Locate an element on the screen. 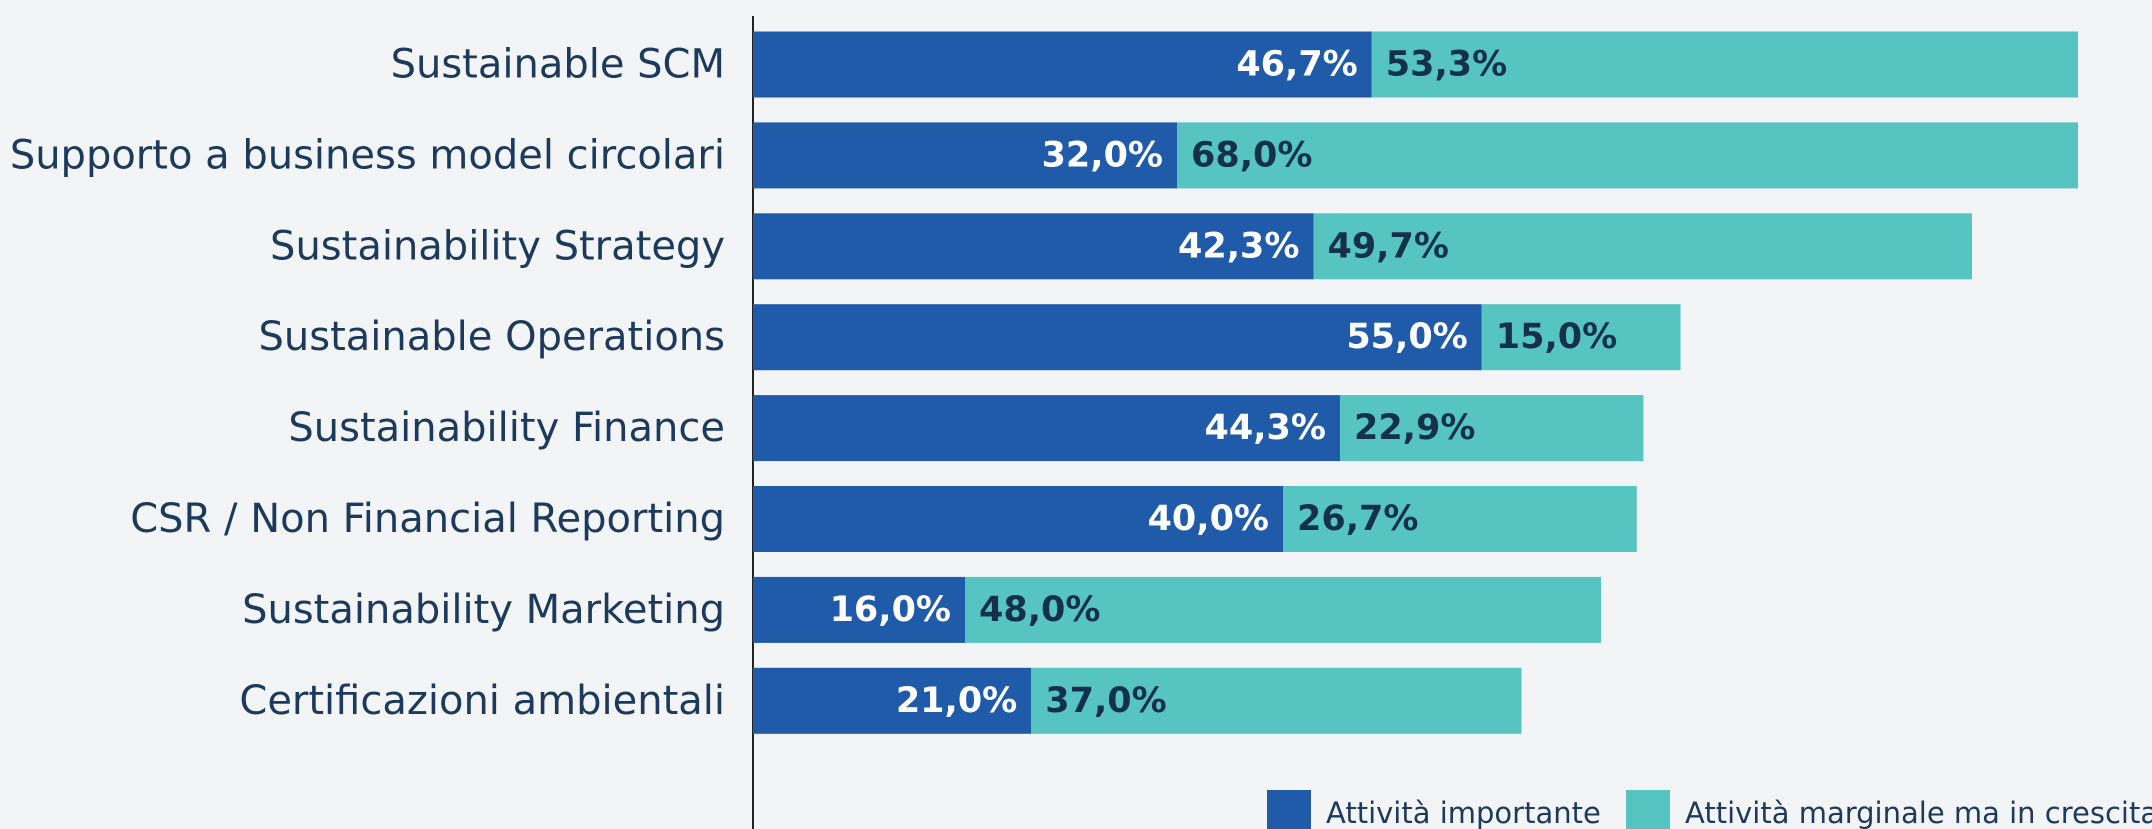 The image size is (2152, 829). category-label: Sustainability Marketing is located at coordinates (483, 610).